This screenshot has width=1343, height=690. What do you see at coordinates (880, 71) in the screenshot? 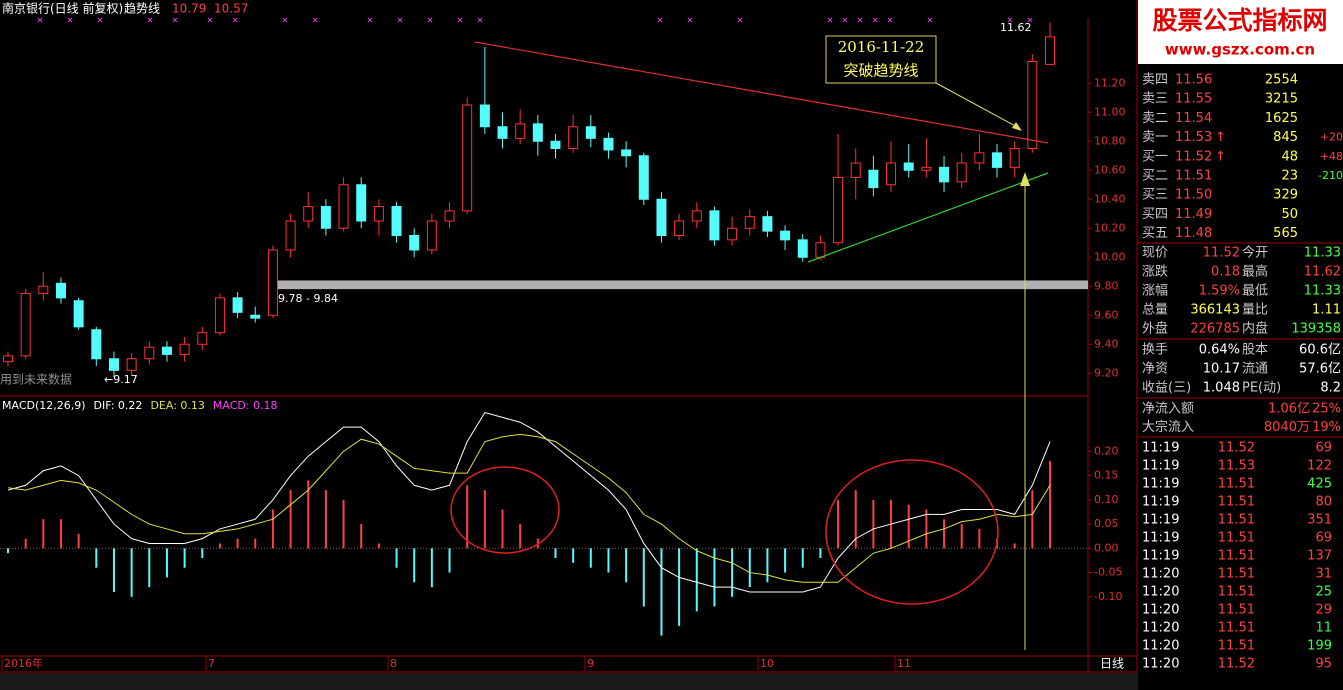
I see `callout: 突破趋势线` at bounding box center [880, 71].